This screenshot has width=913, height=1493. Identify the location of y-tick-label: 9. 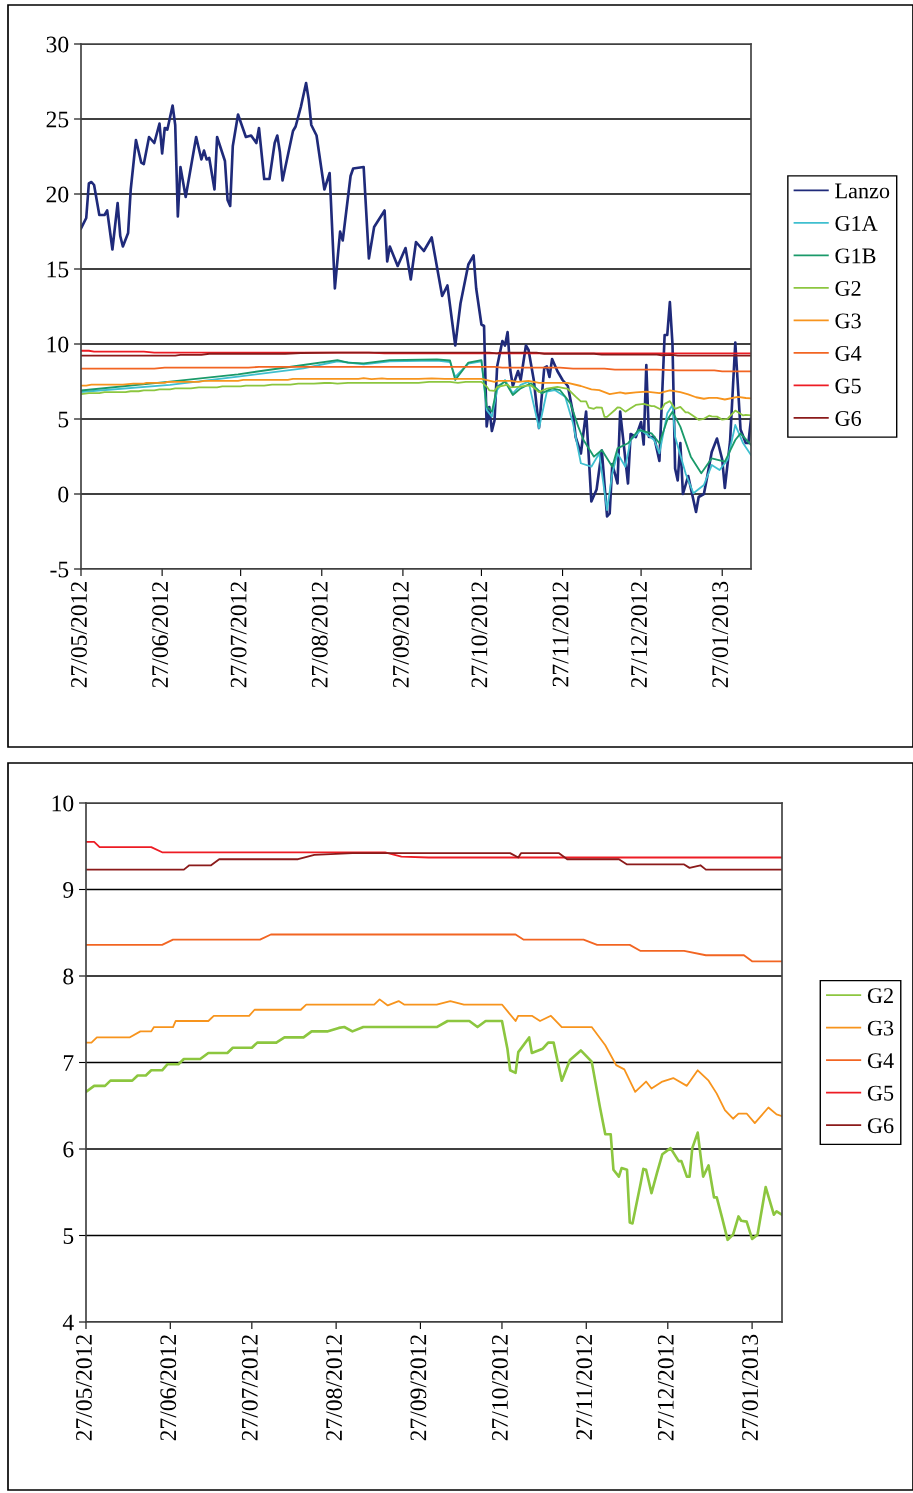
(68, 890).